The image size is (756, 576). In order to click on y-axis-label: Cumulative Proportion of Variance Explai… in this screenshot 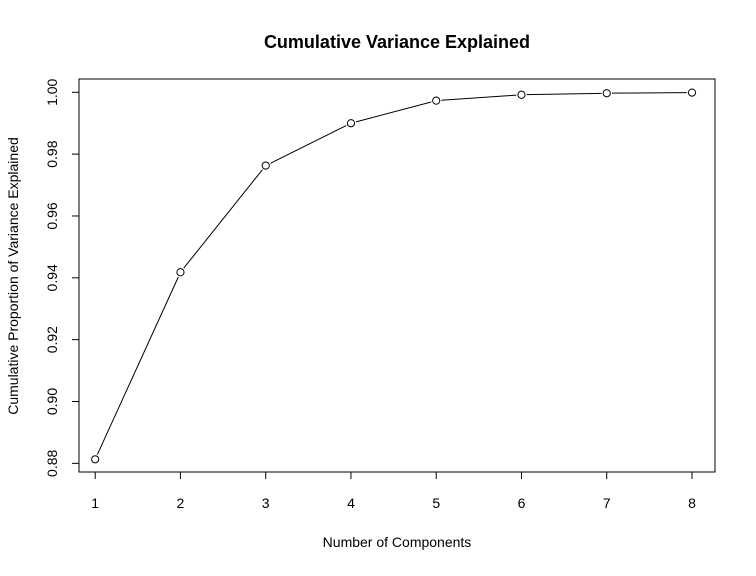, I will do `click(13, 276)`.